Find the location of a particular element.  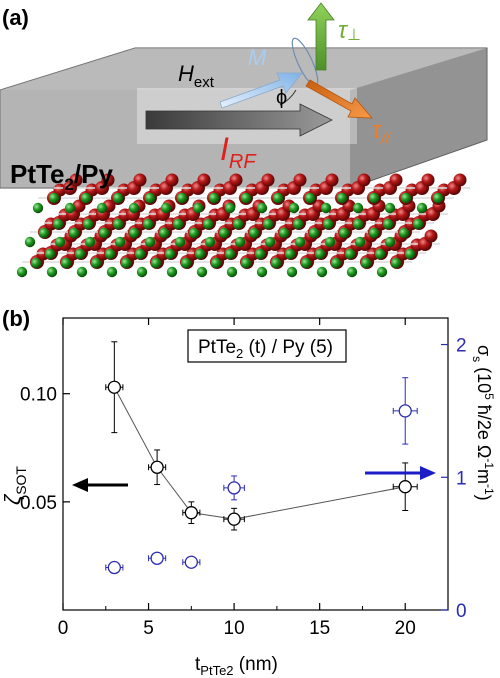

tau-perp-label: τ⊥ is located at coordinates (349, 30).